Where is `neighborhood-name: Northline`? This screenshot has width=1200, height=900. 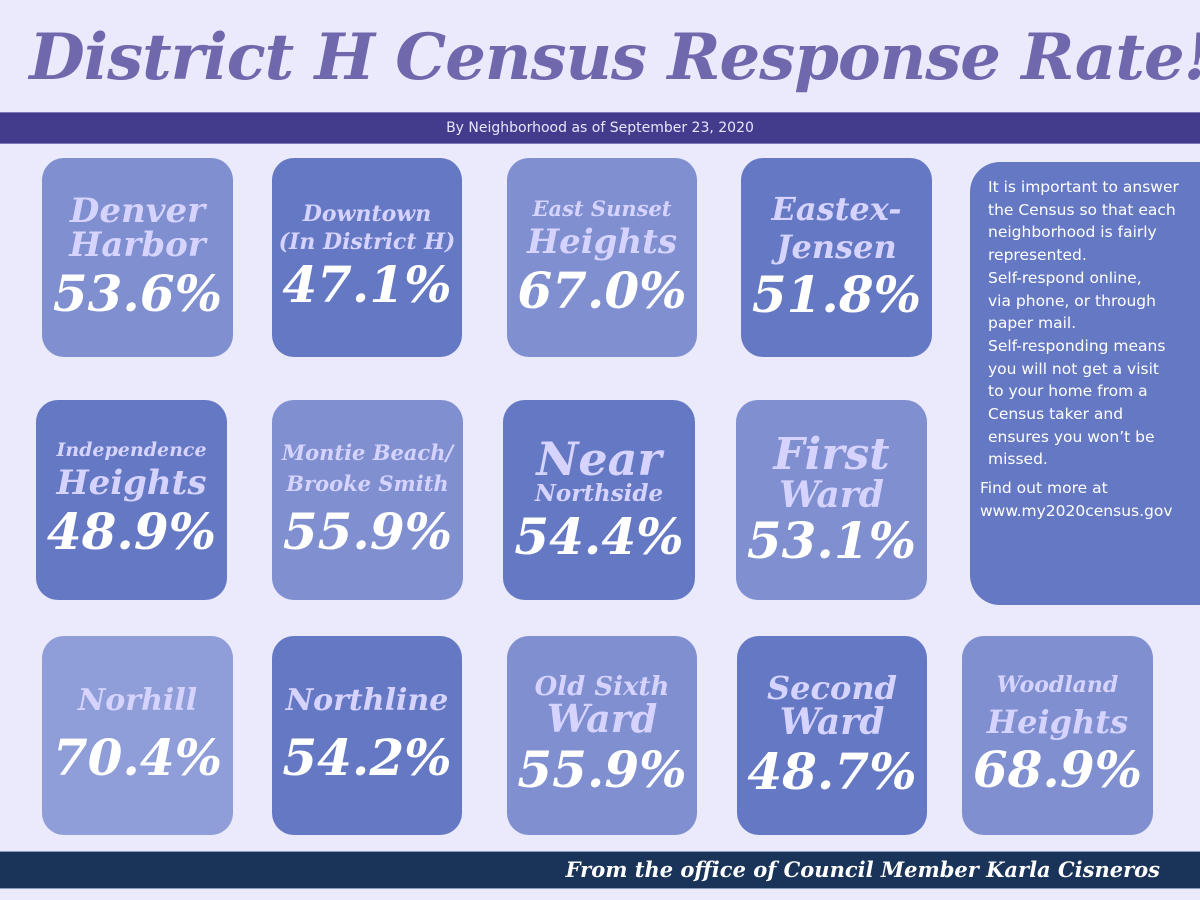 neighborhood-name: Northline is located at coordinates (367, 700).